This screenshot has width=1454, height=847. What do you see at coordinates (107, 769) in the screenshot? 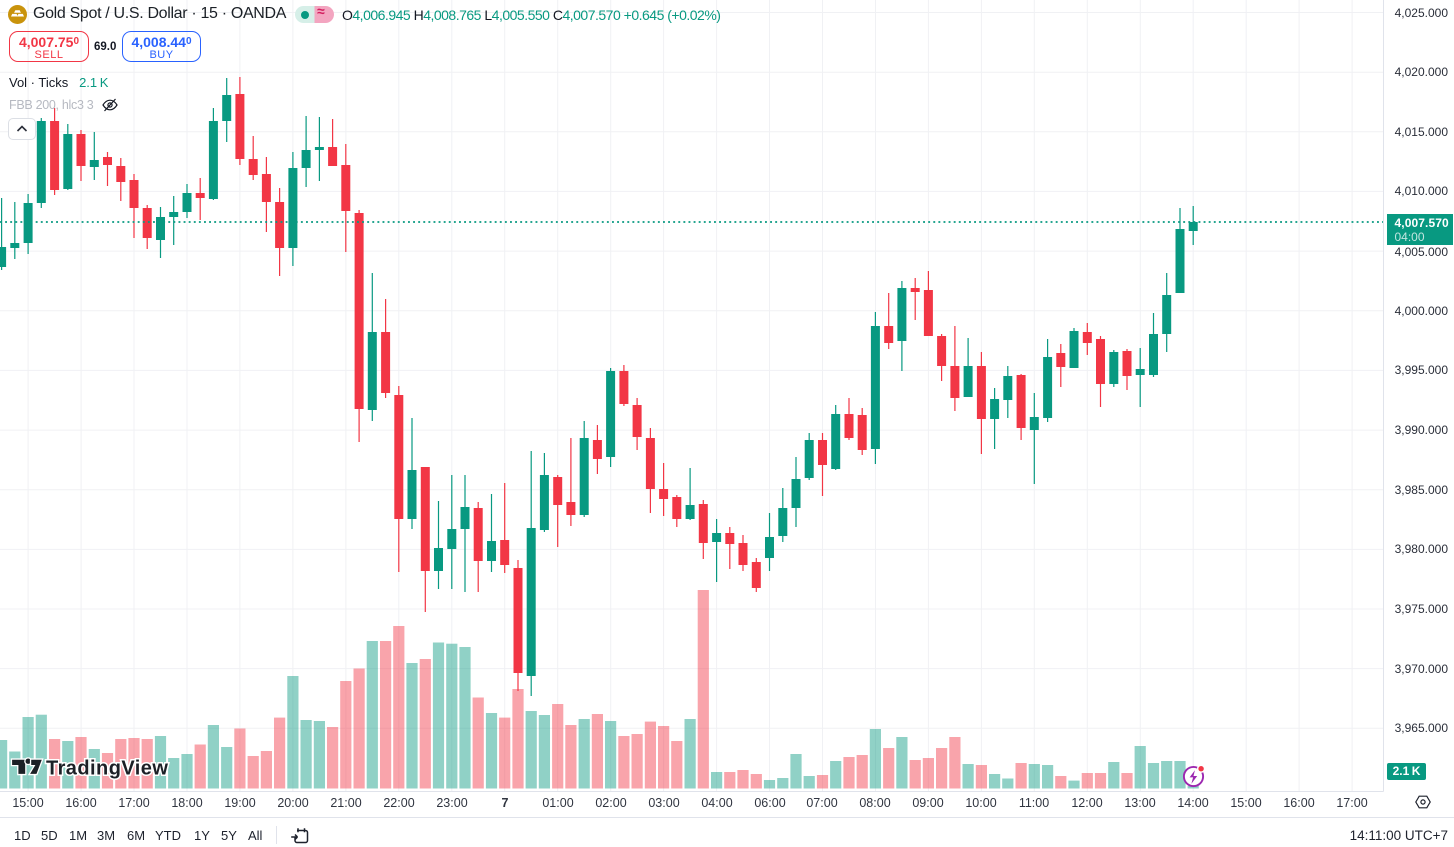
I see `svg-text: TradingView` at bounding box center [107, 769].